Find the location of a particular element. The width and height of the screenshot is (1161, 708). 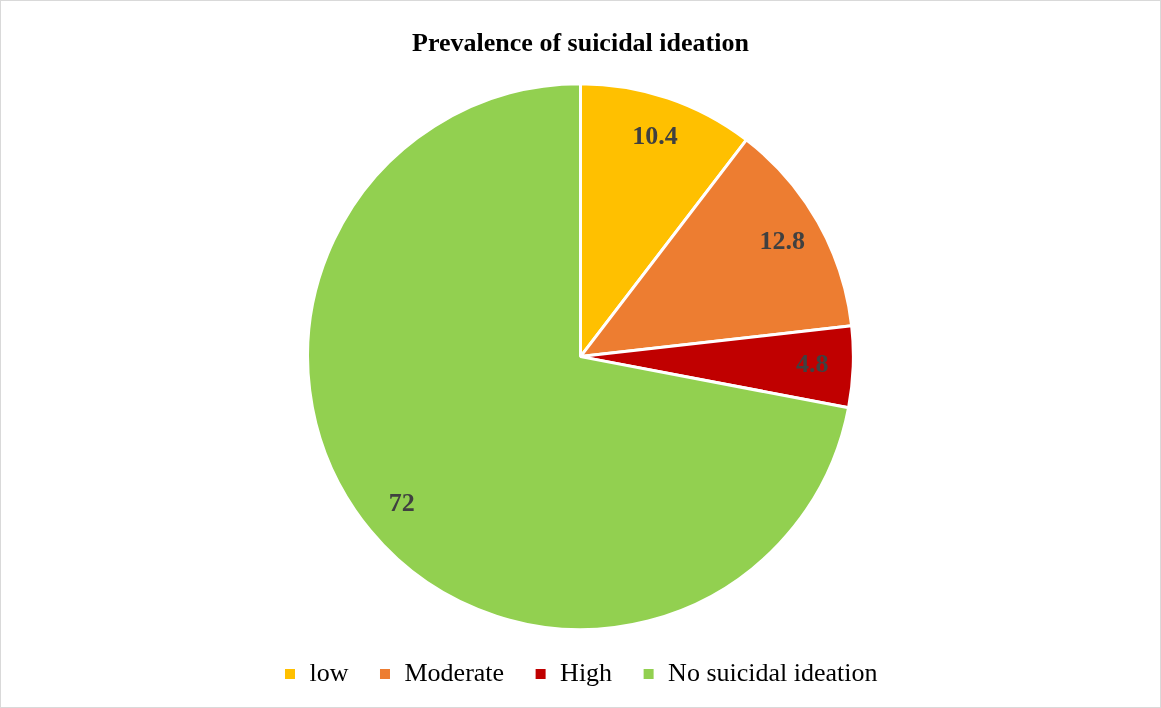

legend-label: Moderate is located at coordinates (454, 672).